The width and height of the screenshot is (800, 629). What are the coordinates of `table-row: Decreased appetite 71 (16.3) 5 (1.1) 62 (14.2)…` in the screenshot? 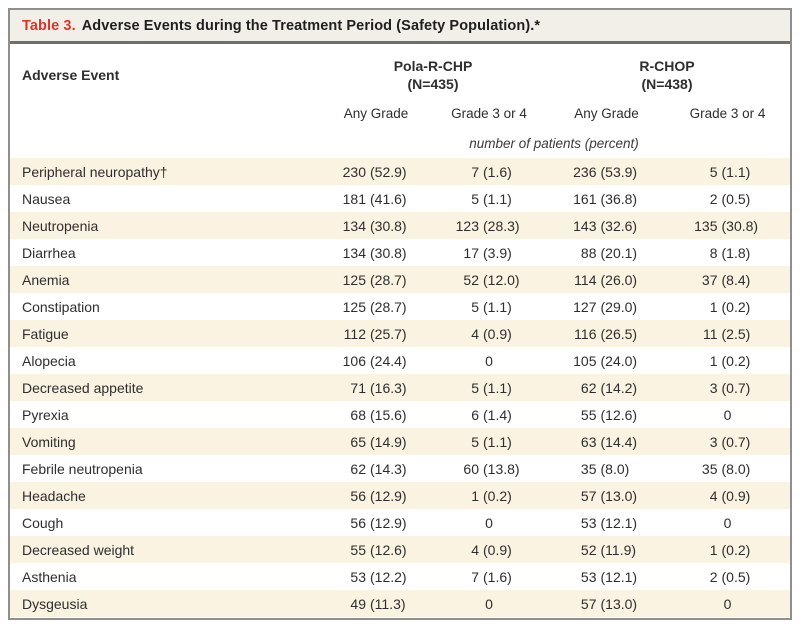 It's located at (400, 387).